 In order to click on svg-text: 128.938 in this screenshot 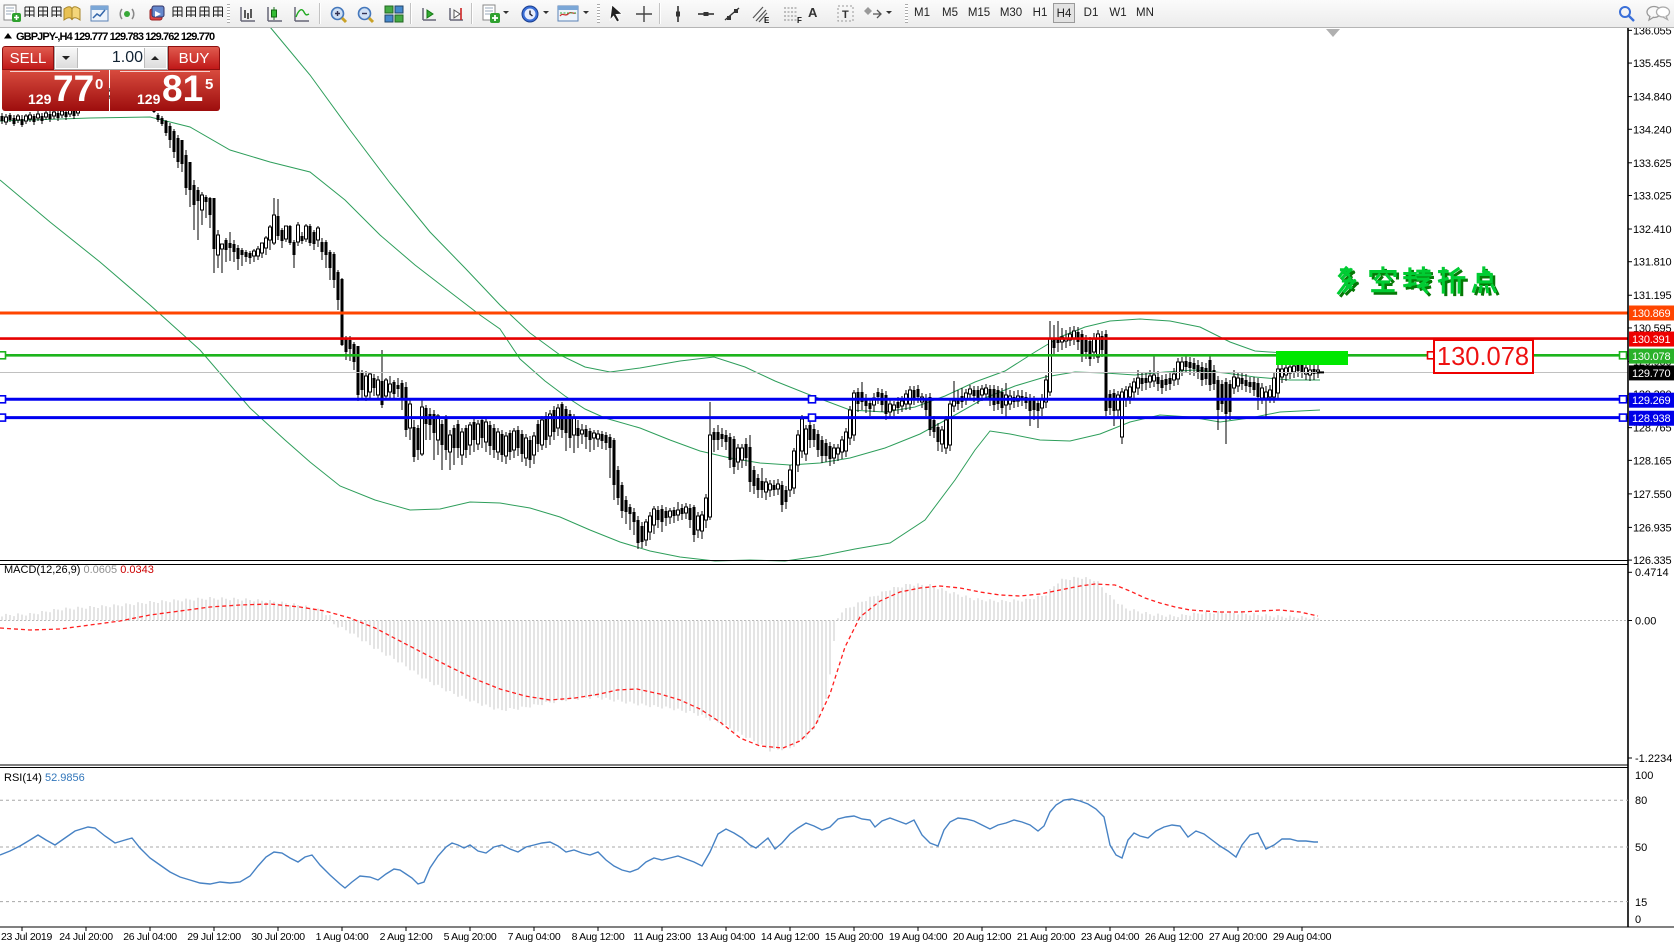, I will do `click(1651, 419)`.